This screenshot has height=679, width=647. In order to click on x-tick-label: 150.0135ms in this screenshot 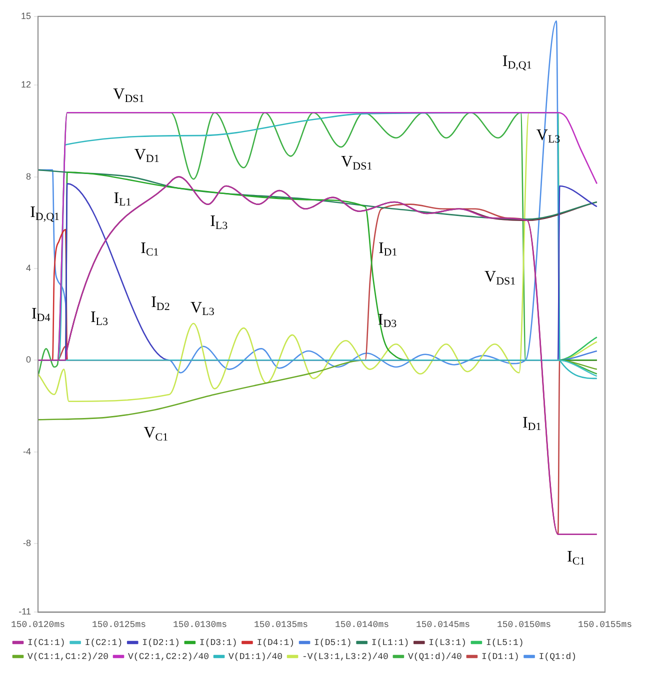, I will do `click(281, 625)`.